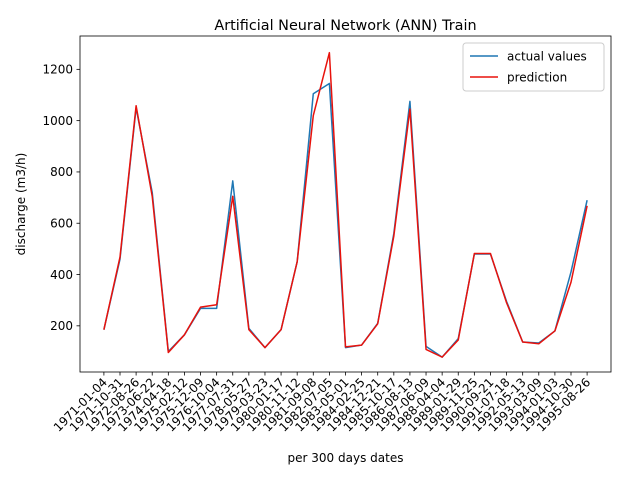 This screenshot has height=480, width=640. Describe the element at coordinates (21, 204) in the screenshot. I see `y-axis-title: discharge (m3/h)` at that location.